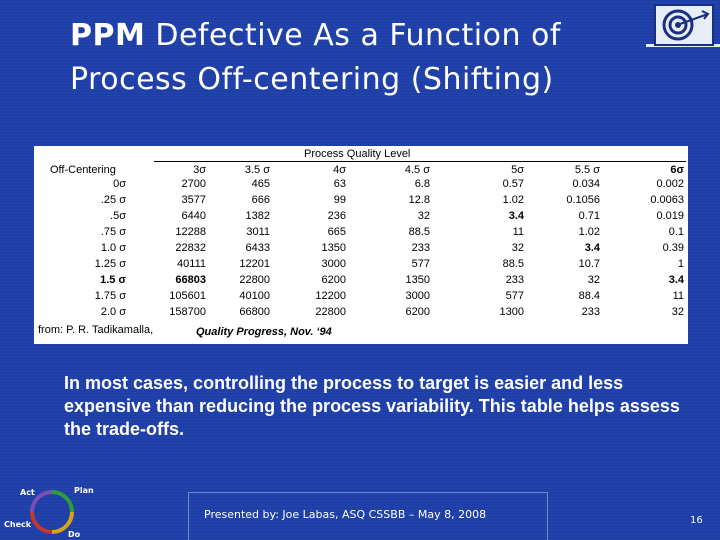 The height and width of the screenshot is (540, 720). Describe the element at coordinates (96, 330) in the screenshot. I see `source-text: from: P. R. Tadikamalla,` at that location.